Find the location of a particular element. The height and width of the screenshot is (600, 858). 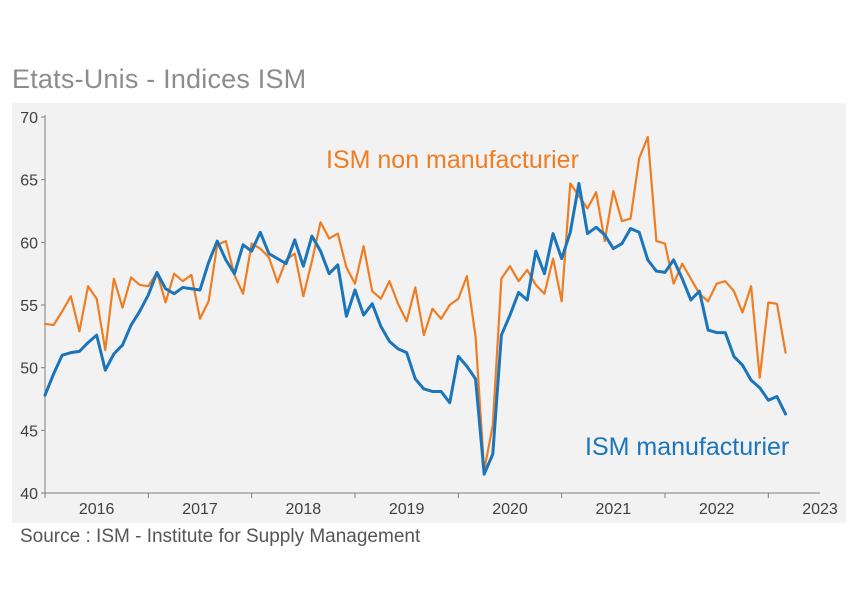

y-tick-label: 50 is located at coordinates (29, 369).